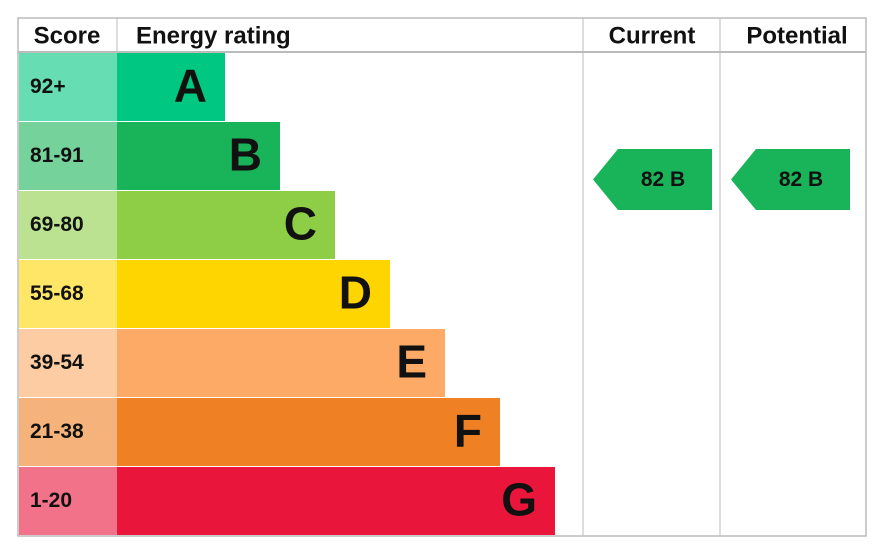  Describe the element at coordinates (411, 362) in the screenshot. I see `band-letter: E` at that location.